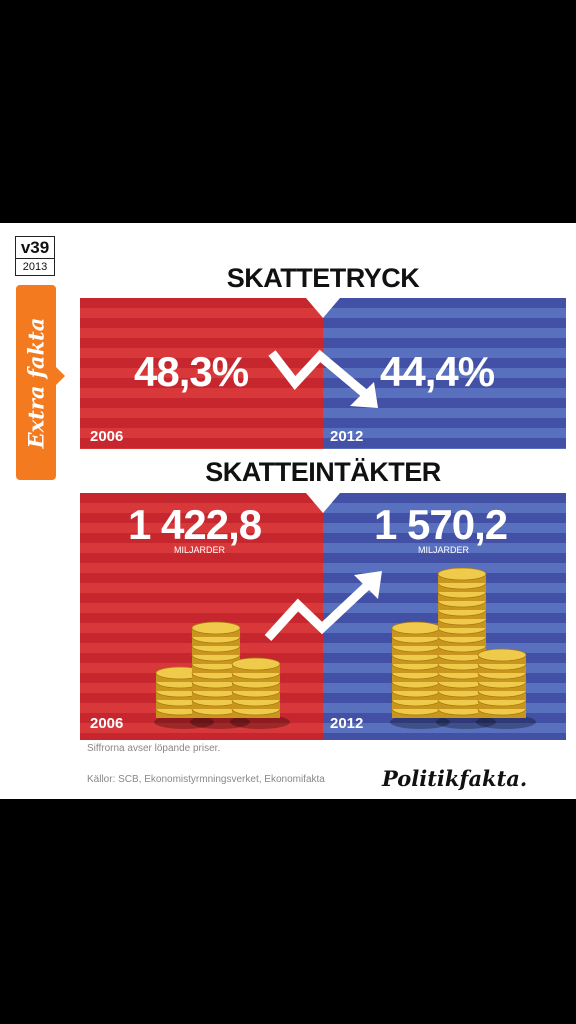 This screenshot has width=576, height=1024. Describe the element at coordinates (441, 524) in the screenshot. I see `tax-revenue-2012-value: 1 570,2` at that location.